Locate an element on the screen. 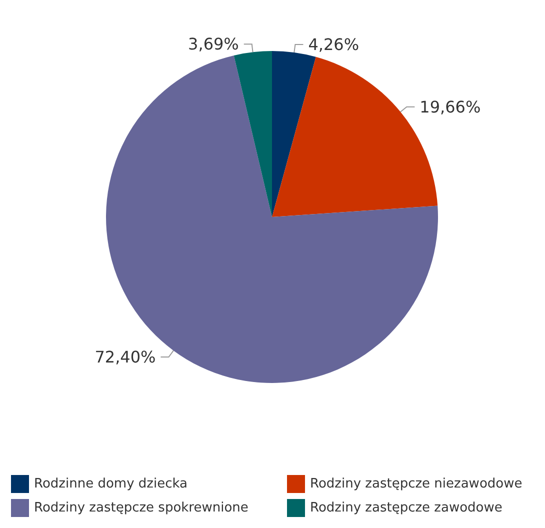  legend-label: Rodziny zastępcze niezawodowe is located at coordinates (416, 484).